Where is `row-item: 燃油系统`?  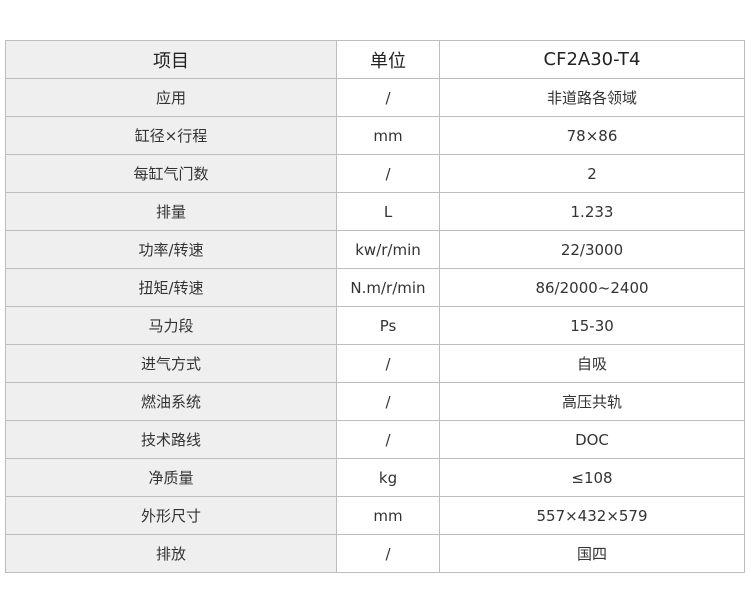
row-item: 燃油系统 is located at coordinates (171, 401).